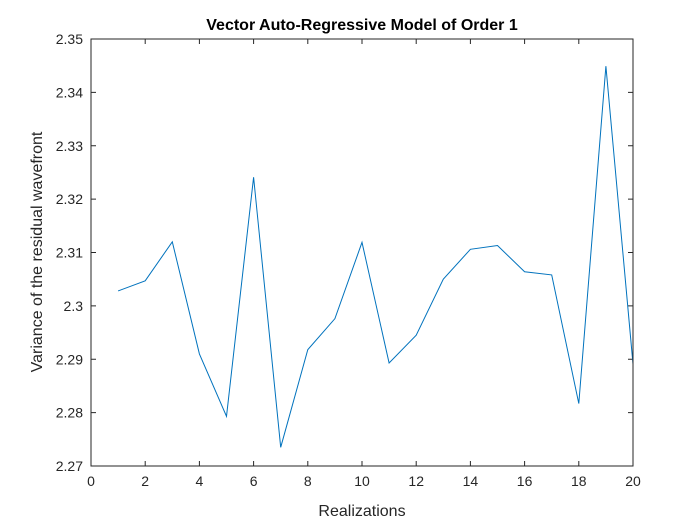 This screenshot has width=700, height=530. Describe the element at coordinates (362, 481) in the screenshot. I see `x-tick-label: 10` at that location.